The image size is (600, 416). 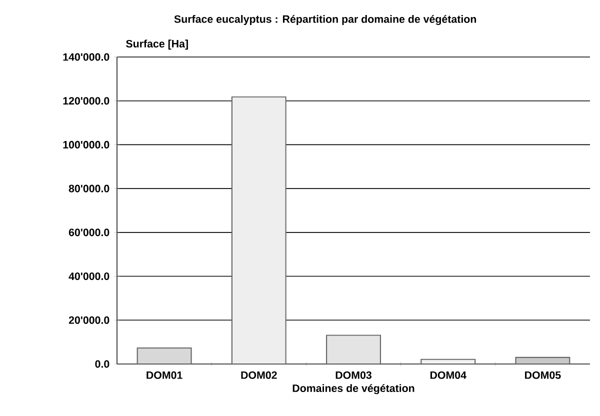 I want to click on y-tick-label: 100'000.0, so click(x=86, y=144).